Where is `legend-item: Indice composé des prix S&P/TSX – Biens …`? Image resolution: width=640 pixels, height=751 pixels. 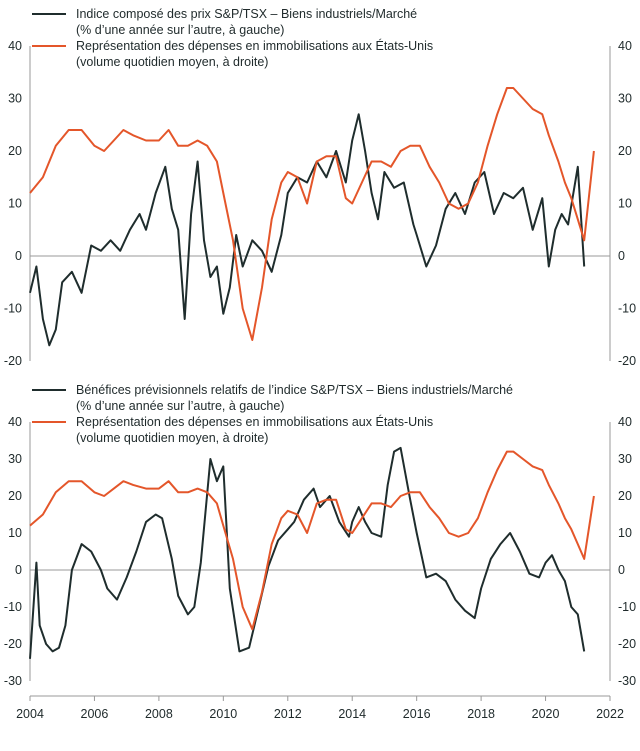 legend-item: Indice composé des prix S&P/TSX – Biens … is located at coordinates (232, 22).